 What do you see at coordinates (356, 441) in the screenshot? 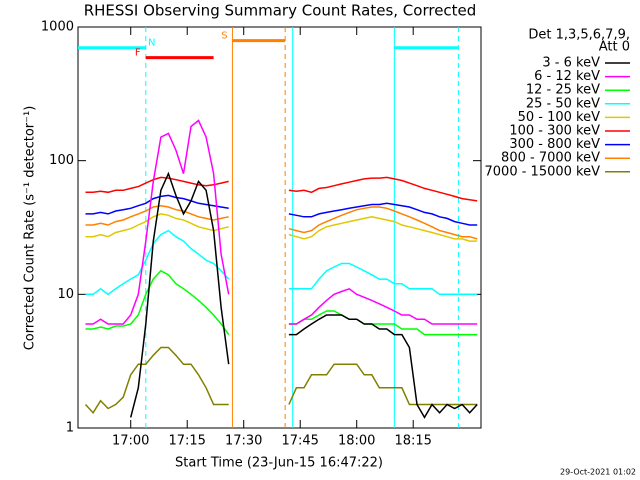
I see `x-tick-label: 18:00` at bounding box center [356, 441].